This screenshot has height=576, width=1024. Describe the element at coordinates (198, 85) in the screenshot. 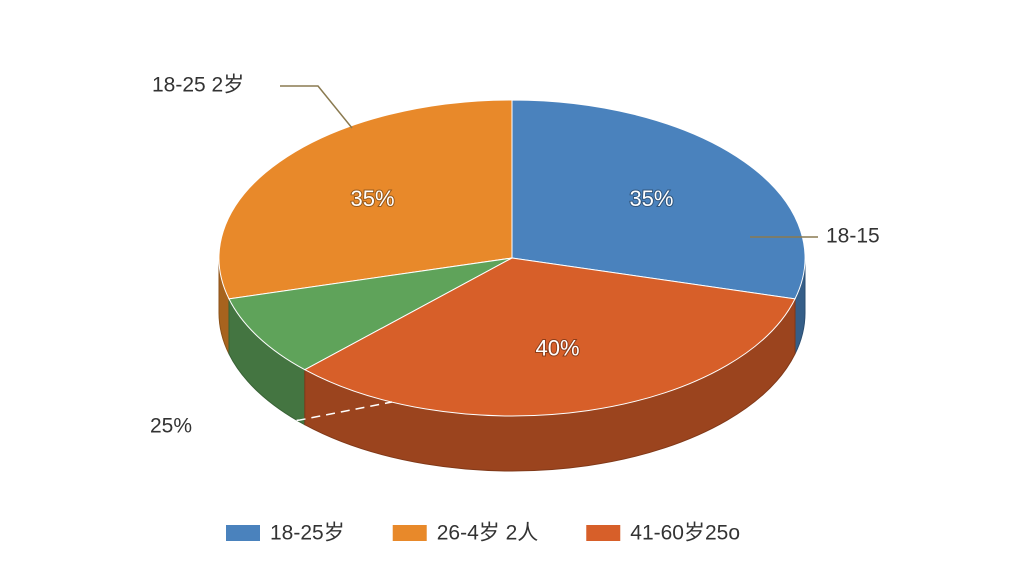

I see `callout-label: 18-25 2岁` at that location.